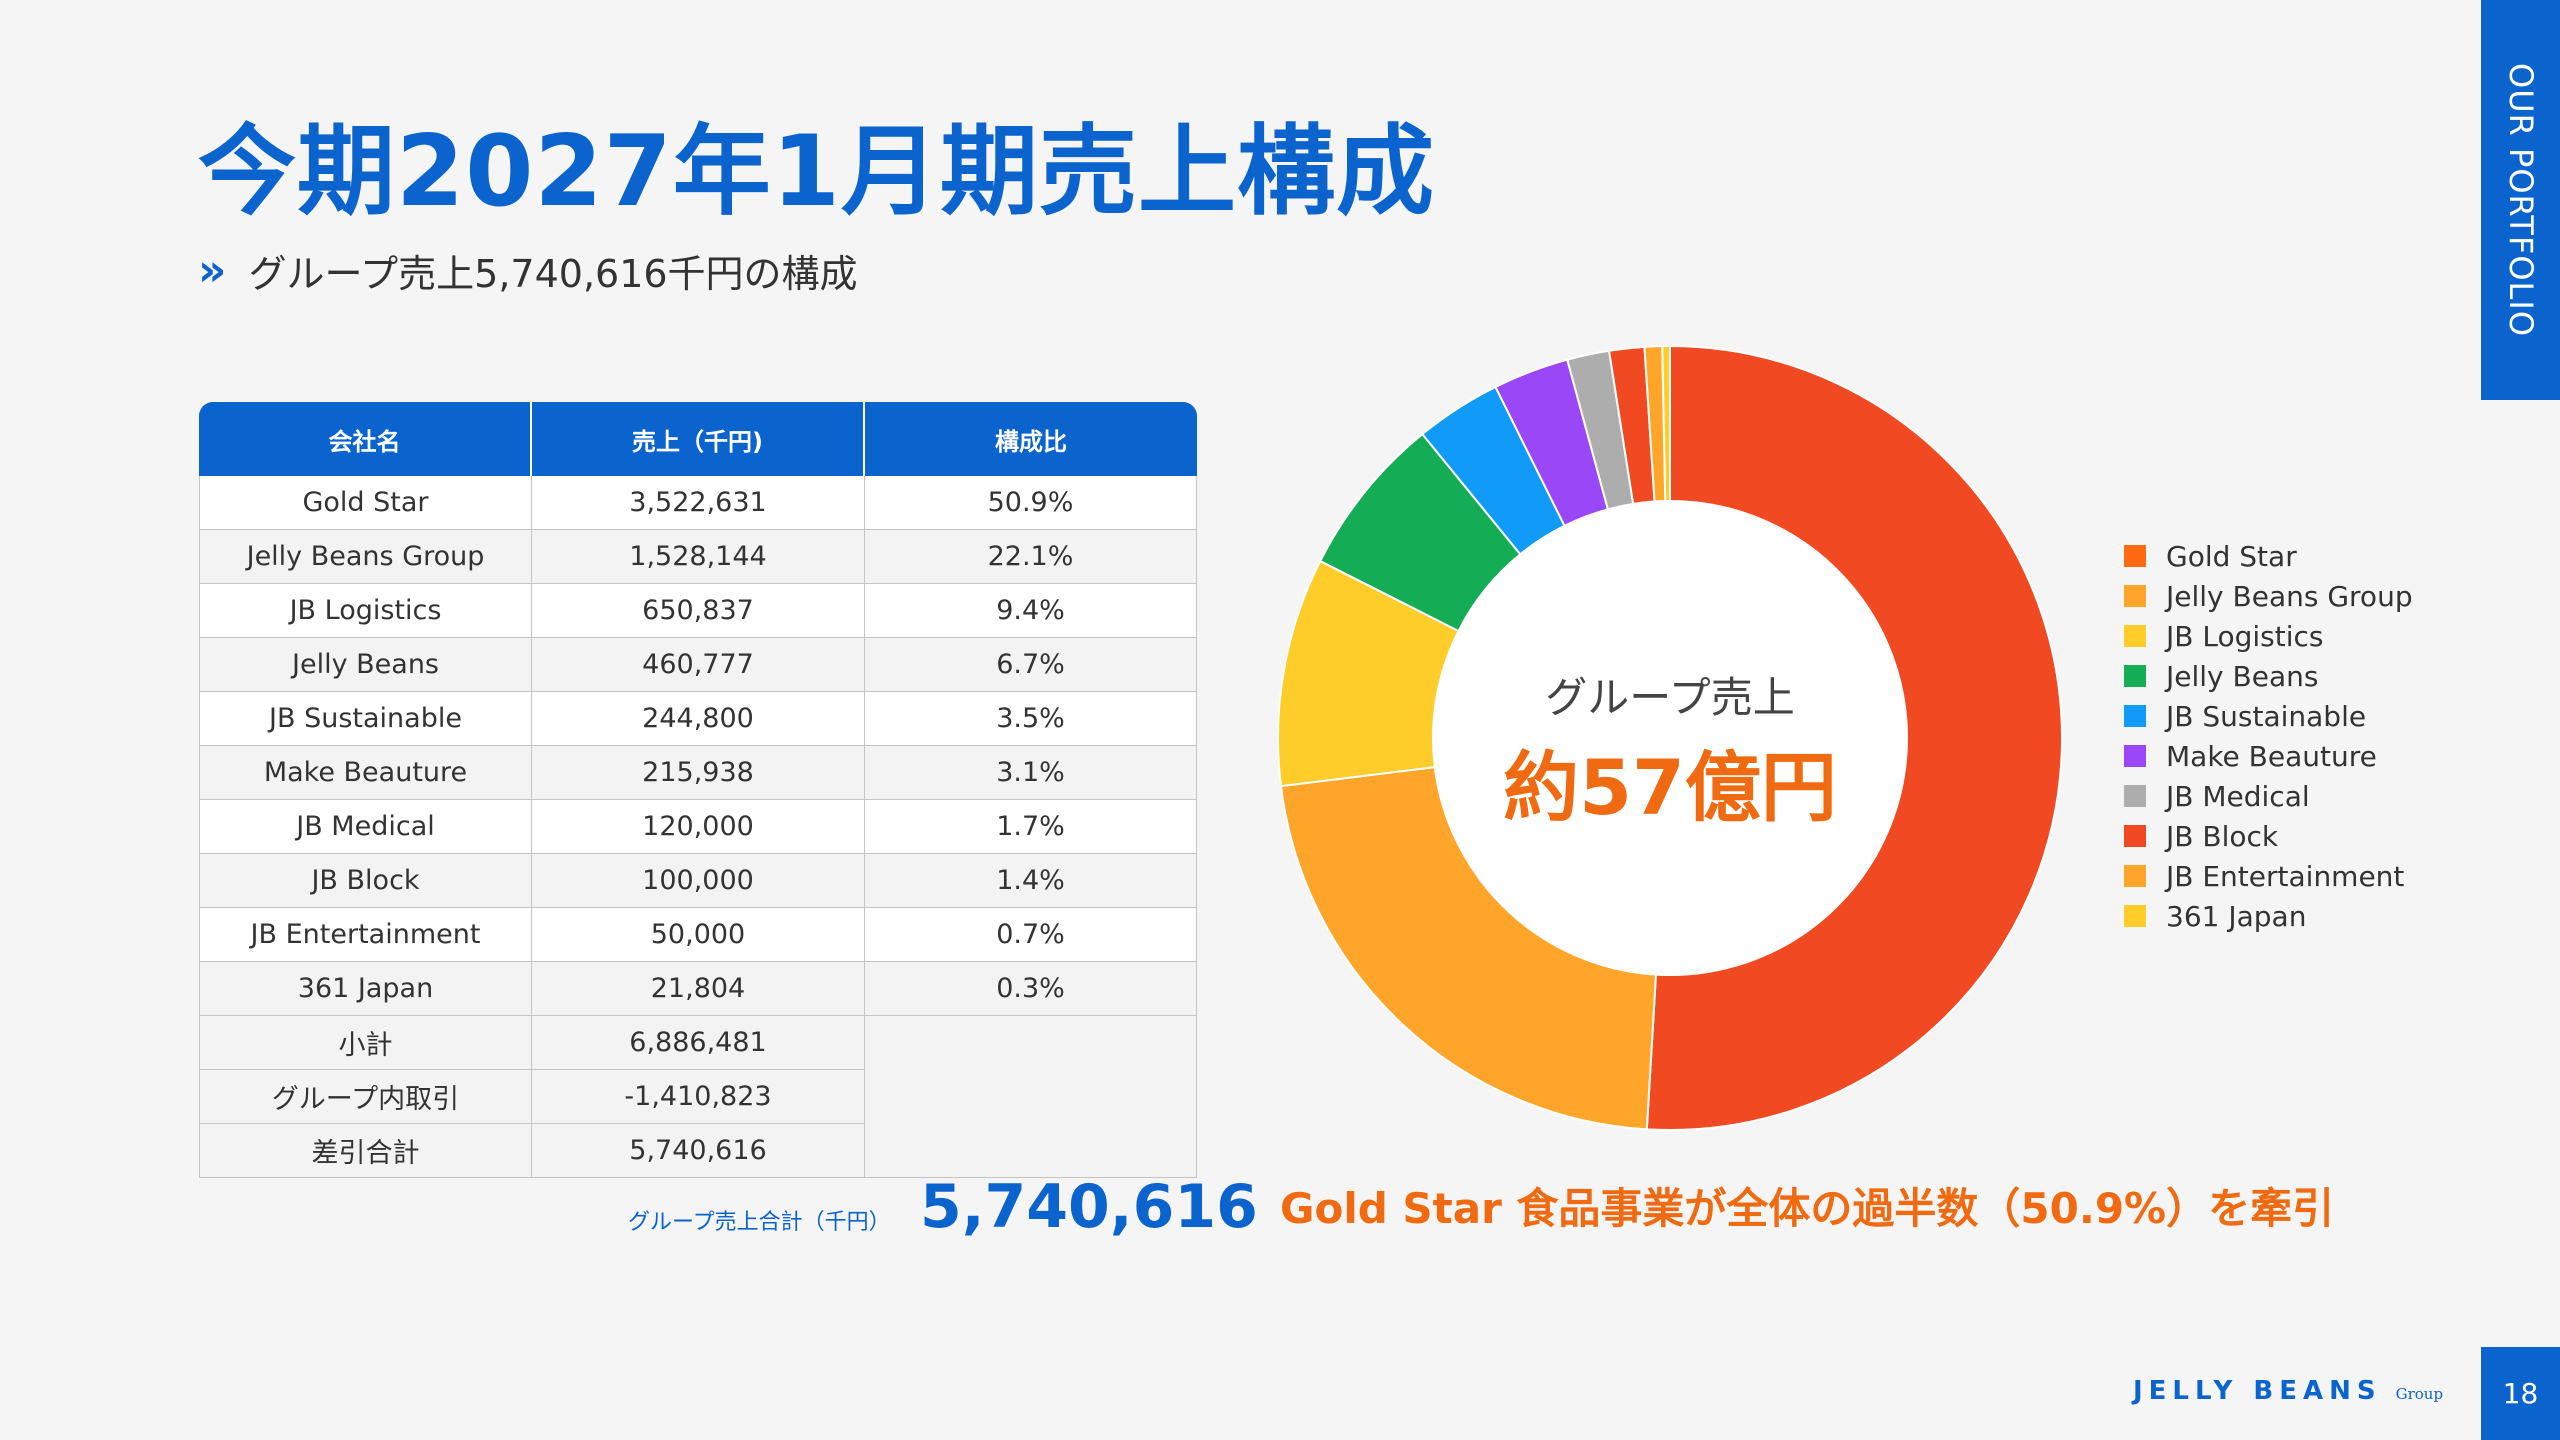 The image size is (2560, 1440). I want to click on table-header-row: 会社名 売上（千円) 構成比, so click(698, 439).